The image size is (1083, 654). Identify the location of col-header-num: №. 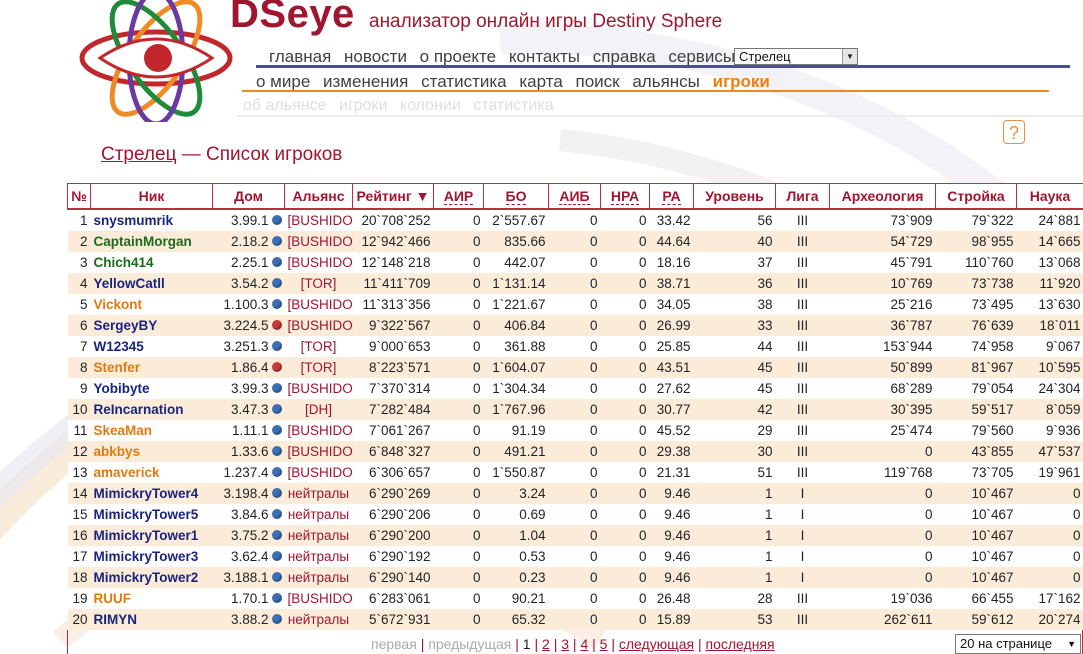
(79, 196).